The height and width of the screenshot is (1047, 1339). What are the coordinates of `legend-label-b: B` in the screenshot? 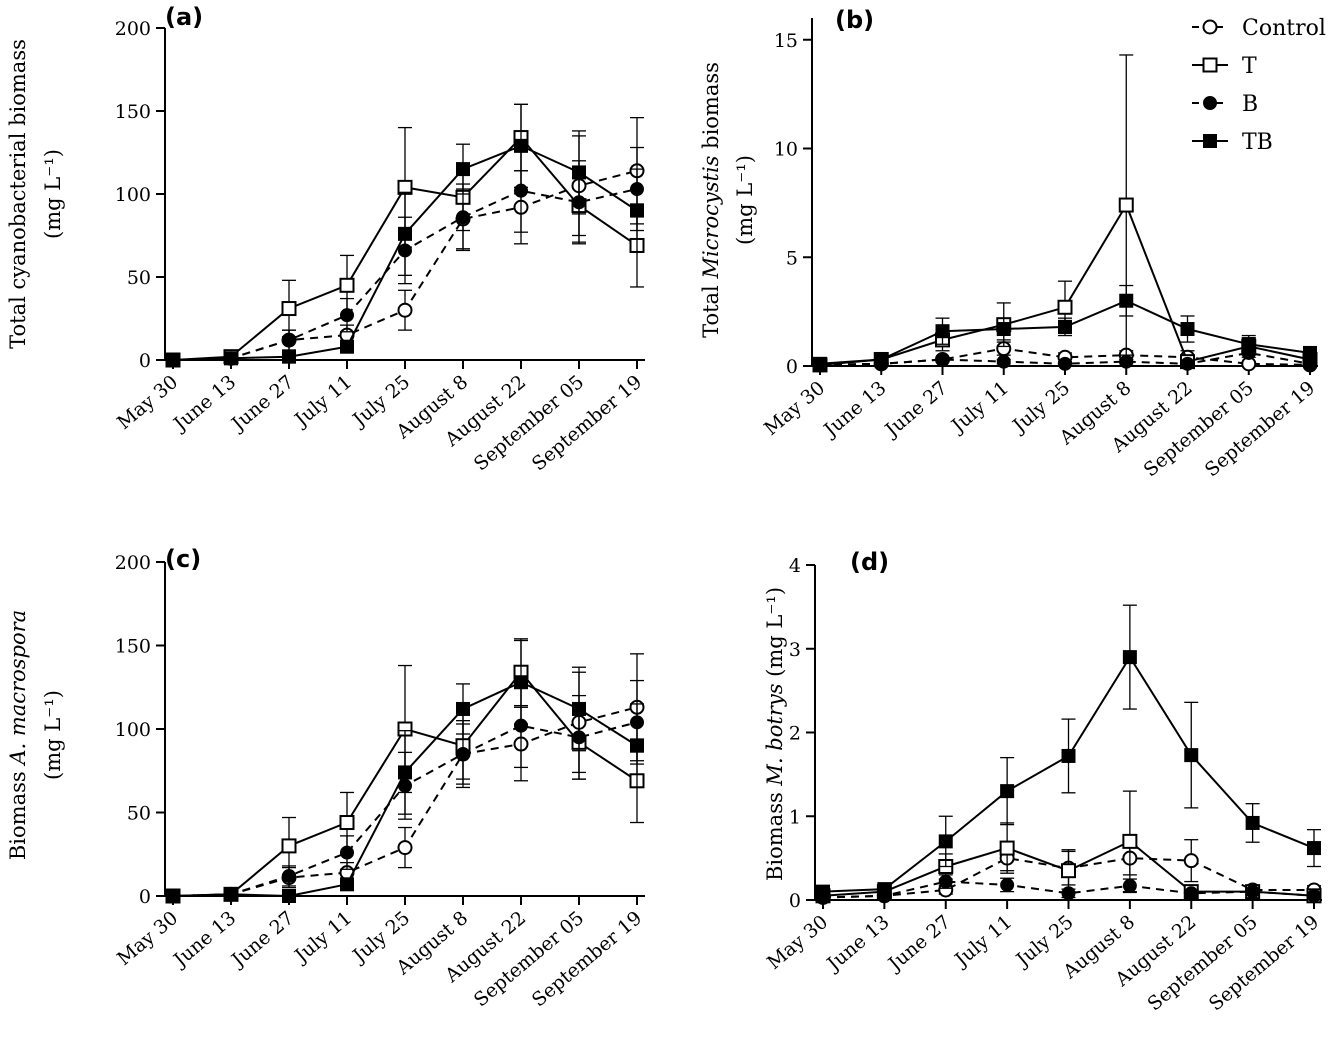 It's located at (1250, 104).